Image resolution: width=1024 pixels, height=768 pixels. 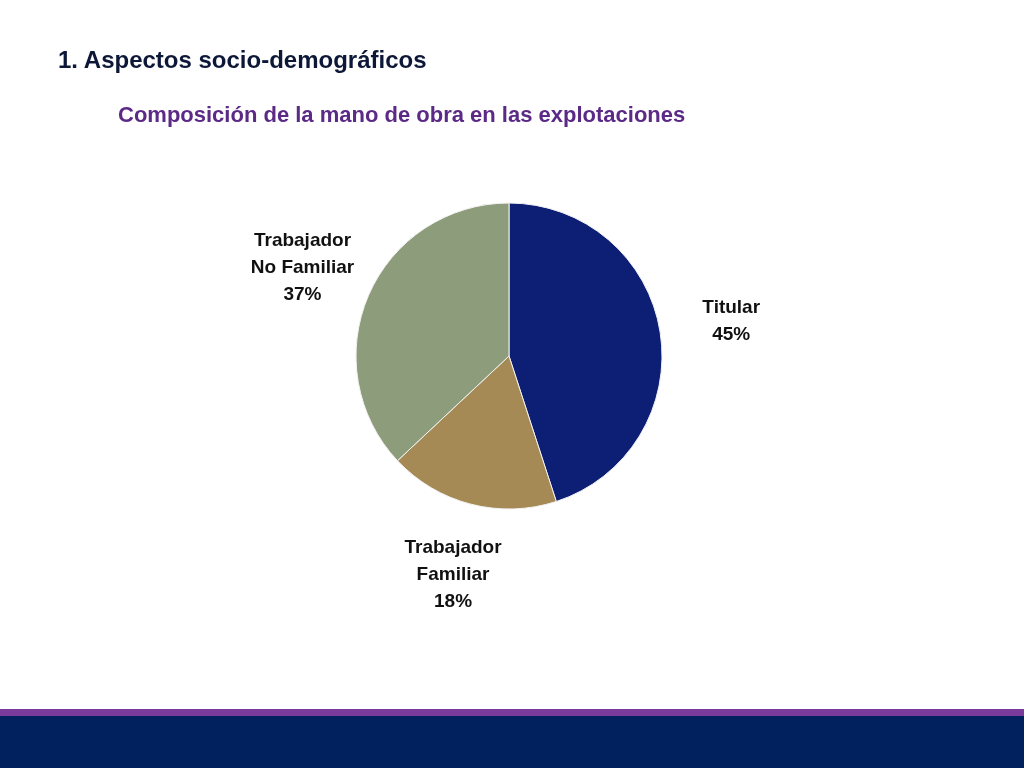 What do you see at coordinates (731, 307) in the screenshot?
I see `slice-label: Titular` at bounding box center [731, 307].